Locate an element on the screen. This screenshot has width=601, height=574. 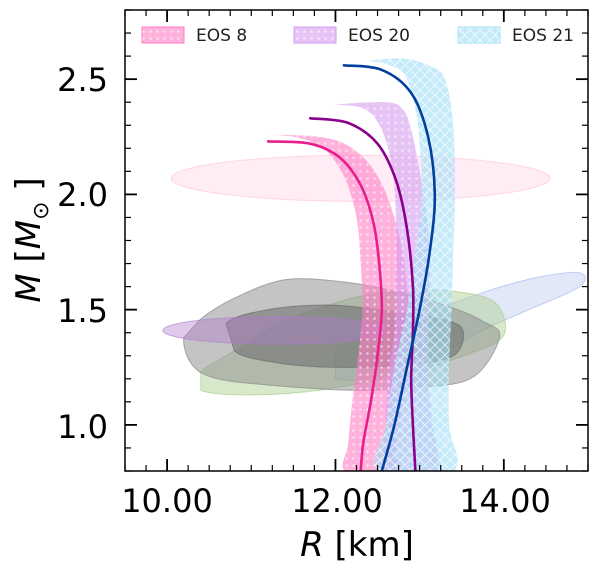
legend-item-eos-20: EOS 20 is located at coordinates (351, 36).